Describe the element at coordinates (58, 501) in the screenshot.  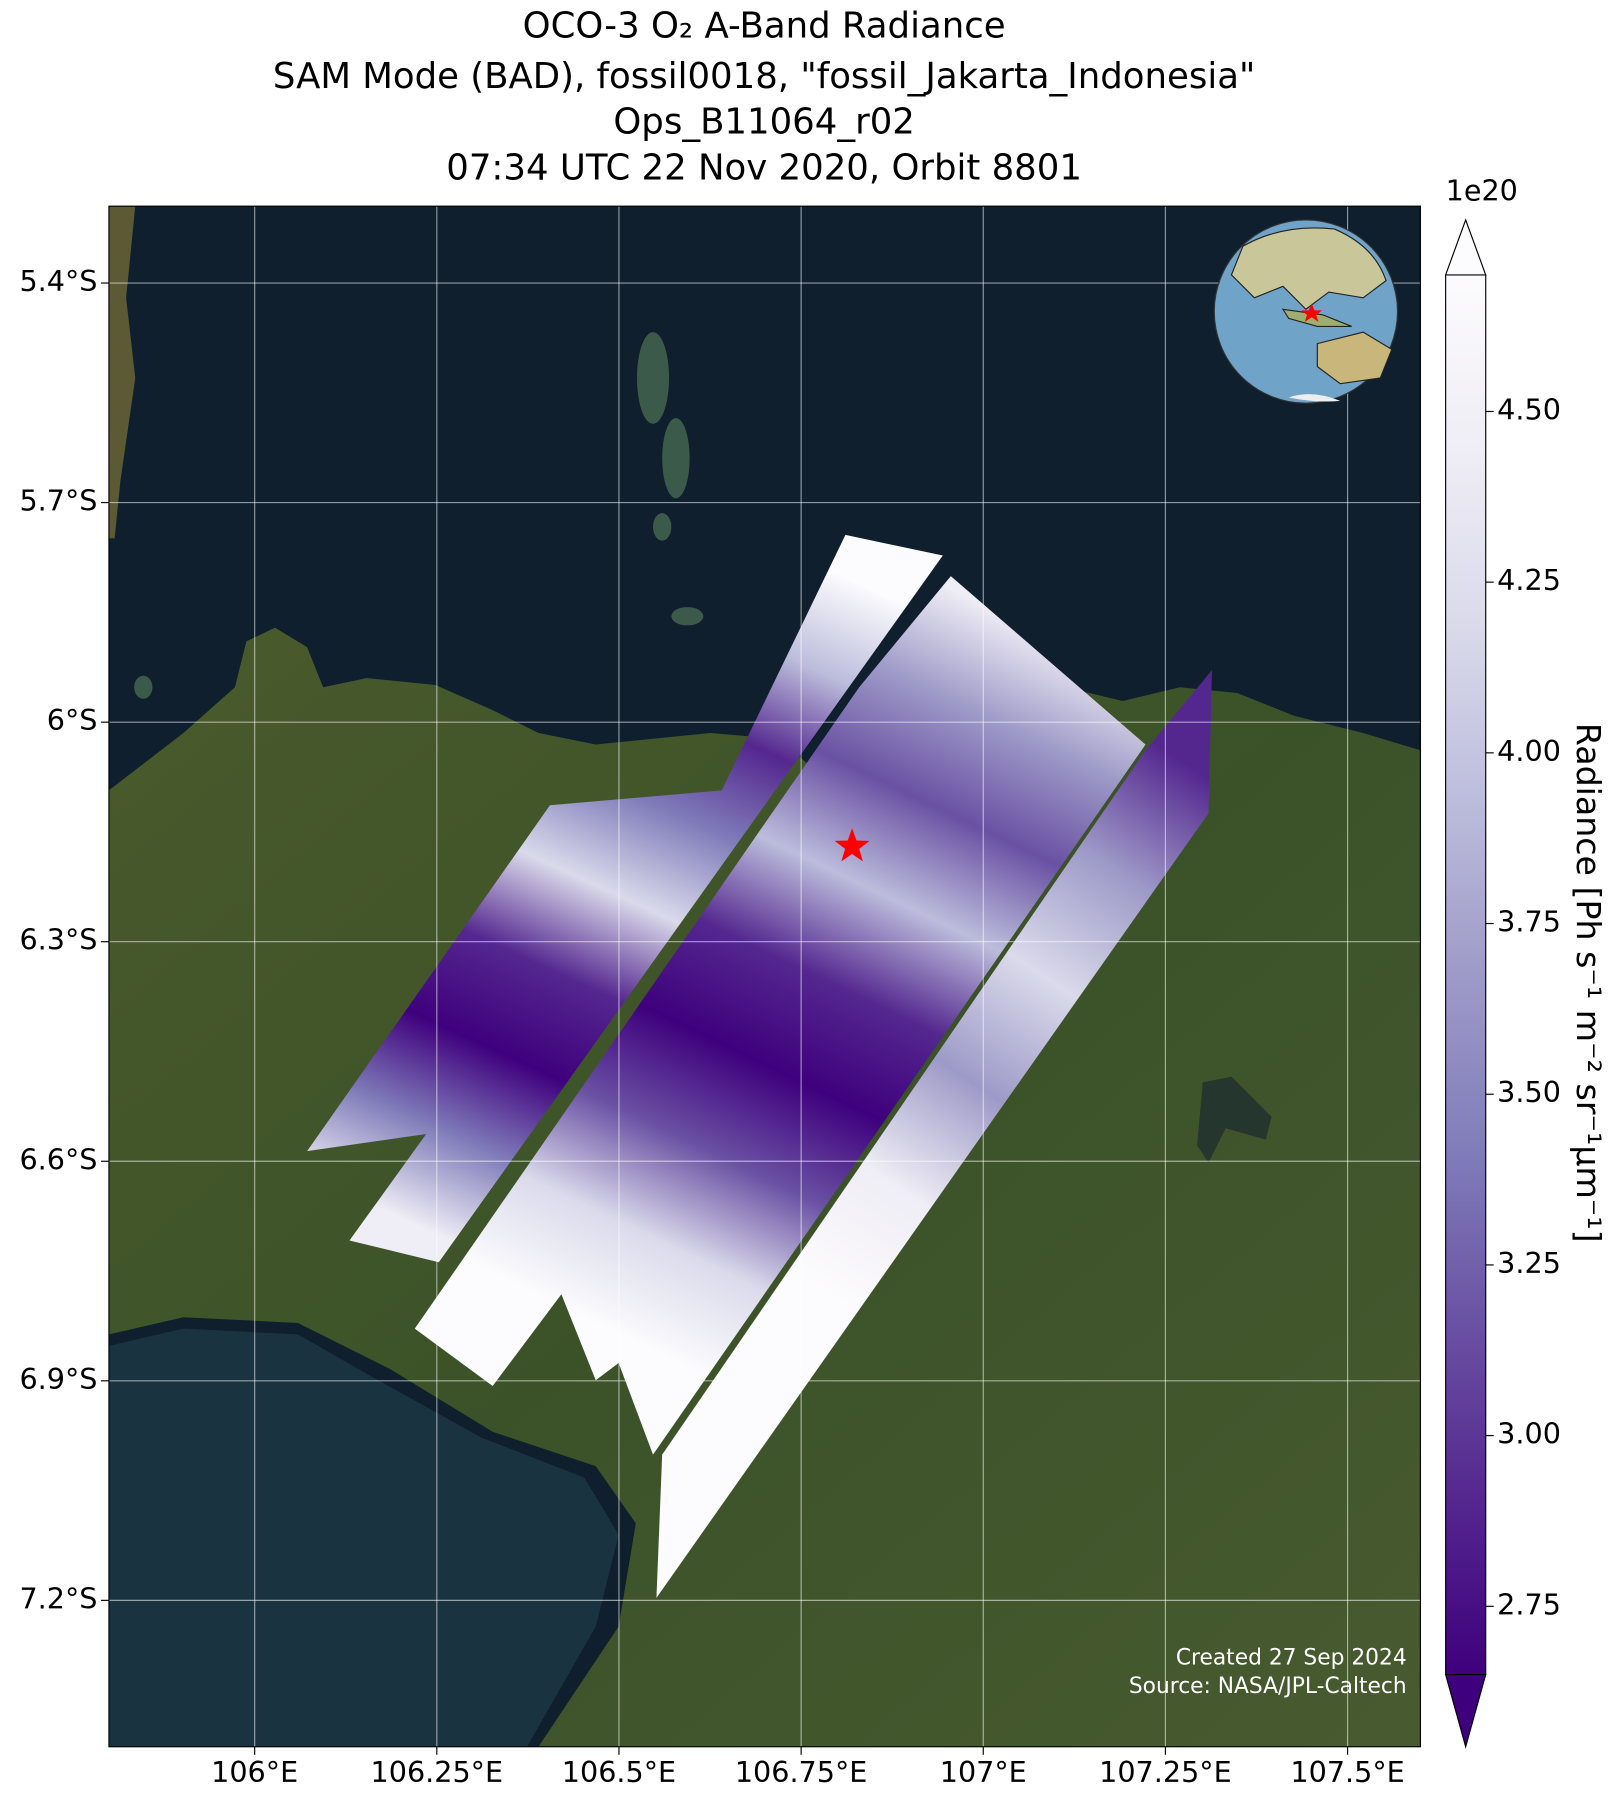
I see `y-tick-label: 5.7°S` at that location.